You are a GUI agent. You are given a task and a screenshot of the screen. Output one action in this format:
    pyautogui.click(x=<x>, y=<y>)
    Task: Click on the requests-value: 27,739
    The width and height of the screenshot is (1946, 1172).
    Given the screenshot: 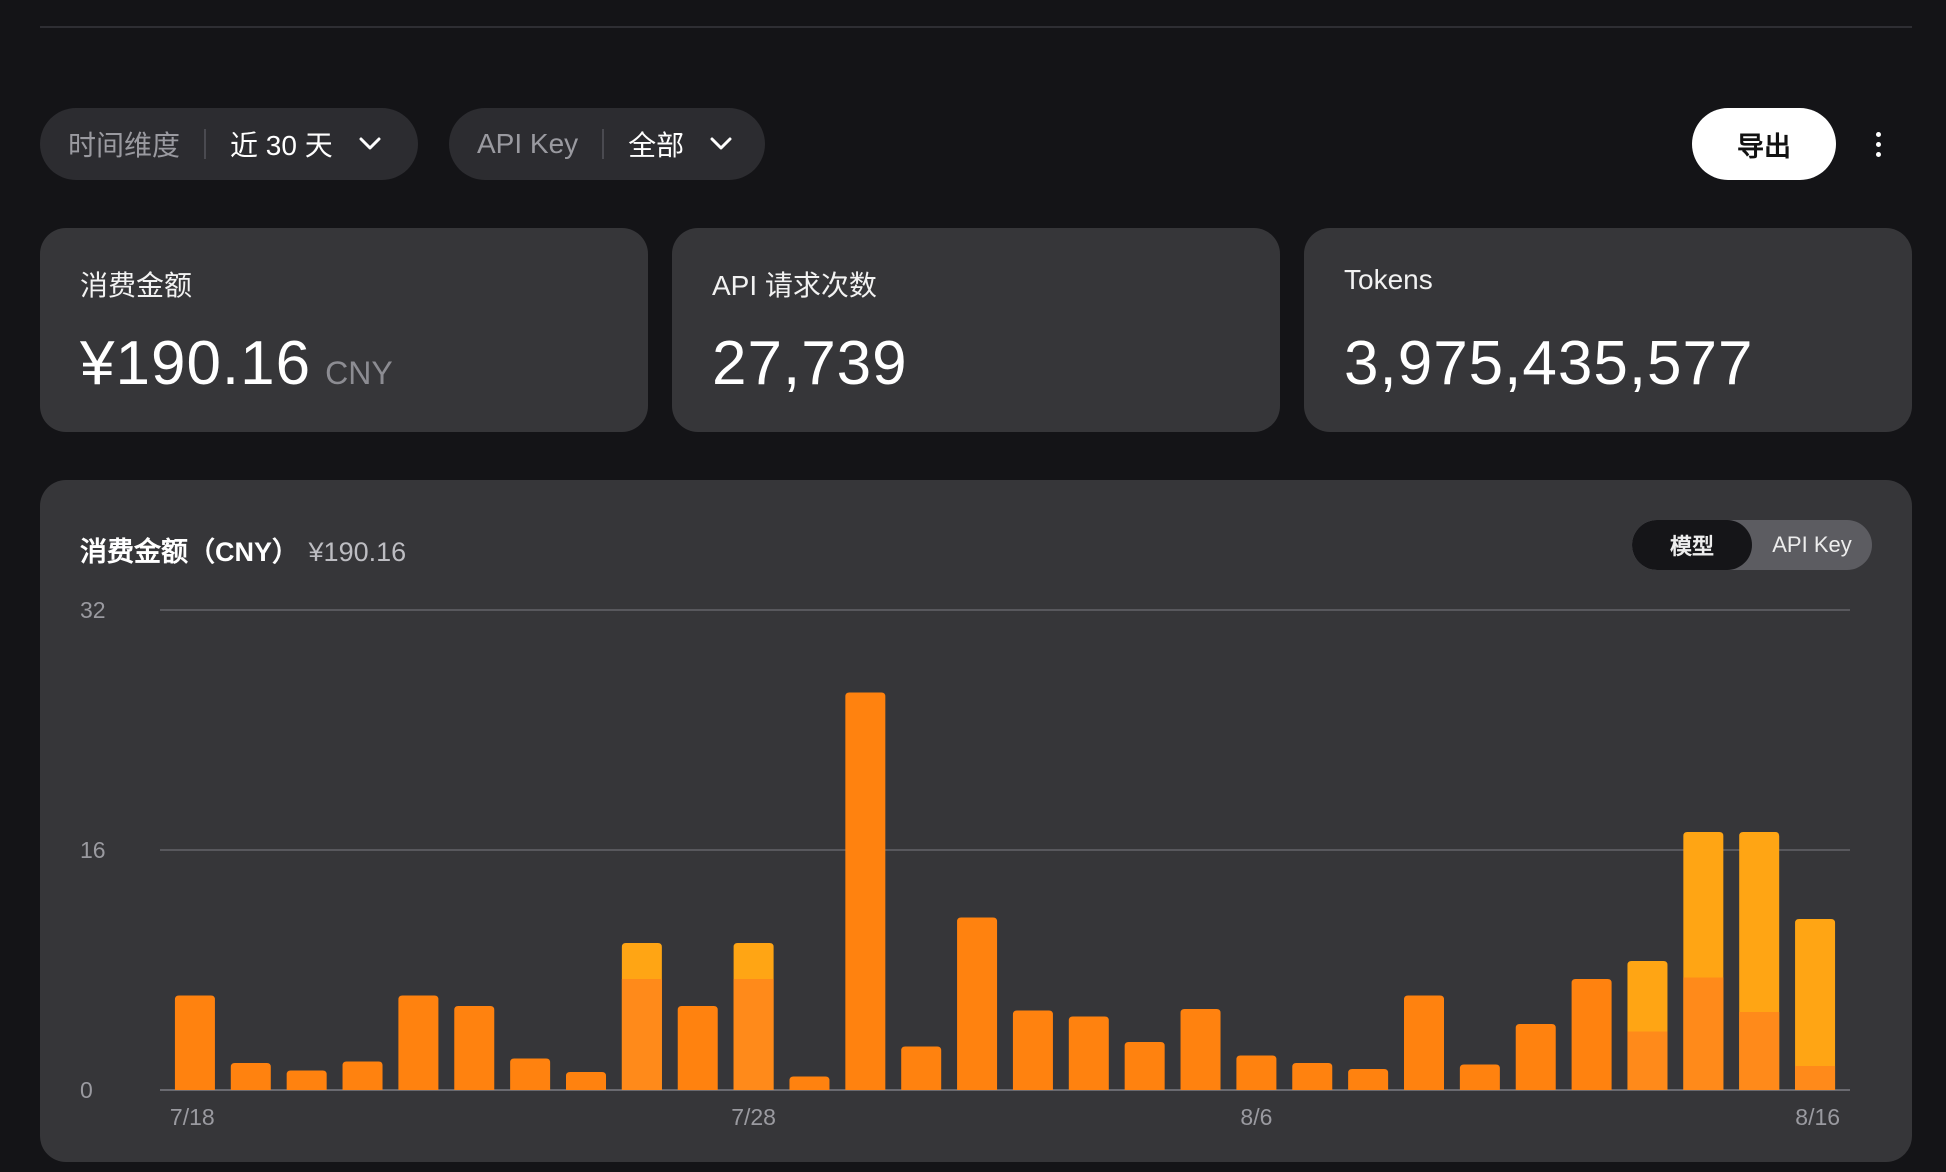 What is the action you would take?
    pyautogui.click(x=810, y=363)
    